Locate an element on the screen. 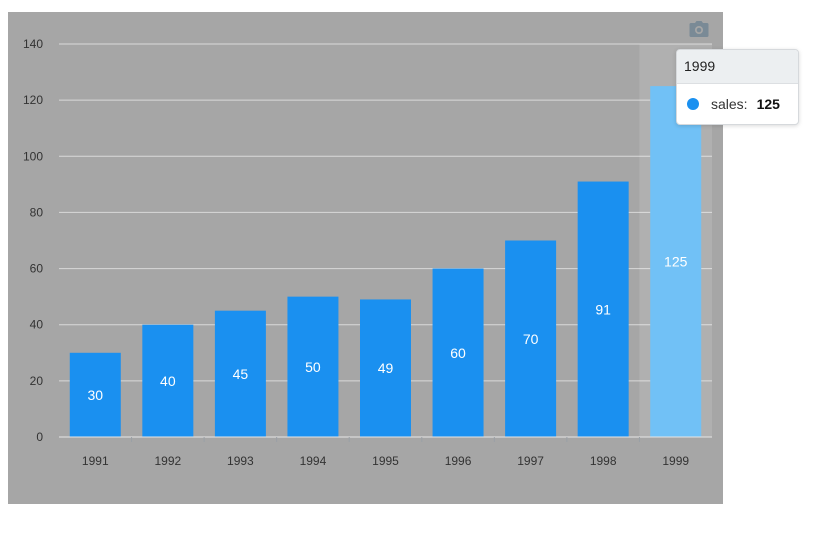 The height and width of the screenshot is (540, 813). tooltip: 1999 sales: 125 is located at coordinates (737, 87).